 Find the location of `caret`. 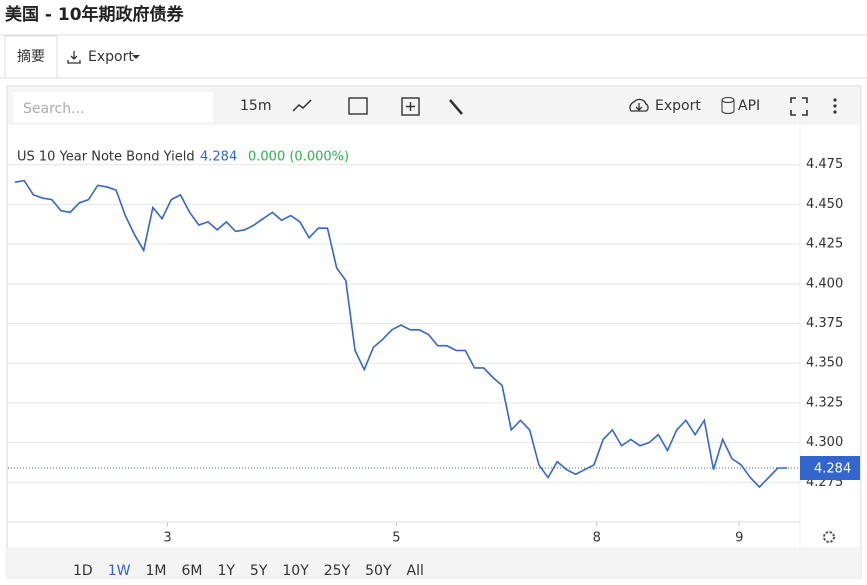

caret is located at coordinates (136, 57).